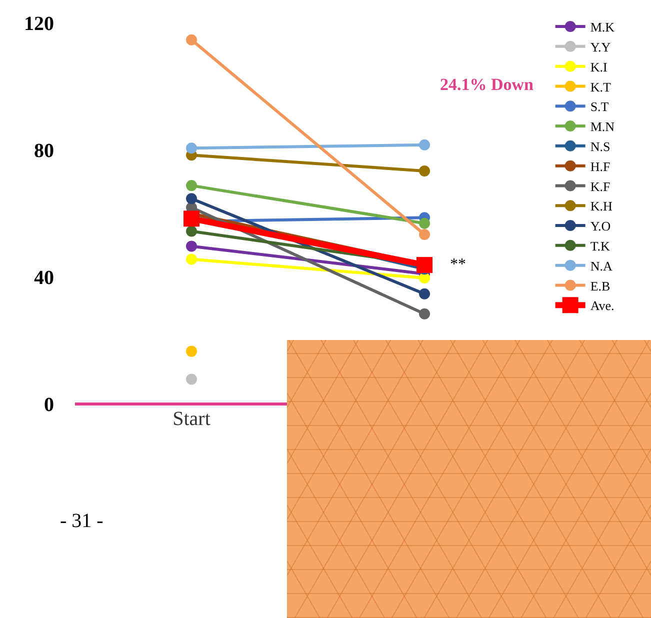 This screenshot has height=618, width=651. I want to click on legend-label: M.N, so click(603, 126).